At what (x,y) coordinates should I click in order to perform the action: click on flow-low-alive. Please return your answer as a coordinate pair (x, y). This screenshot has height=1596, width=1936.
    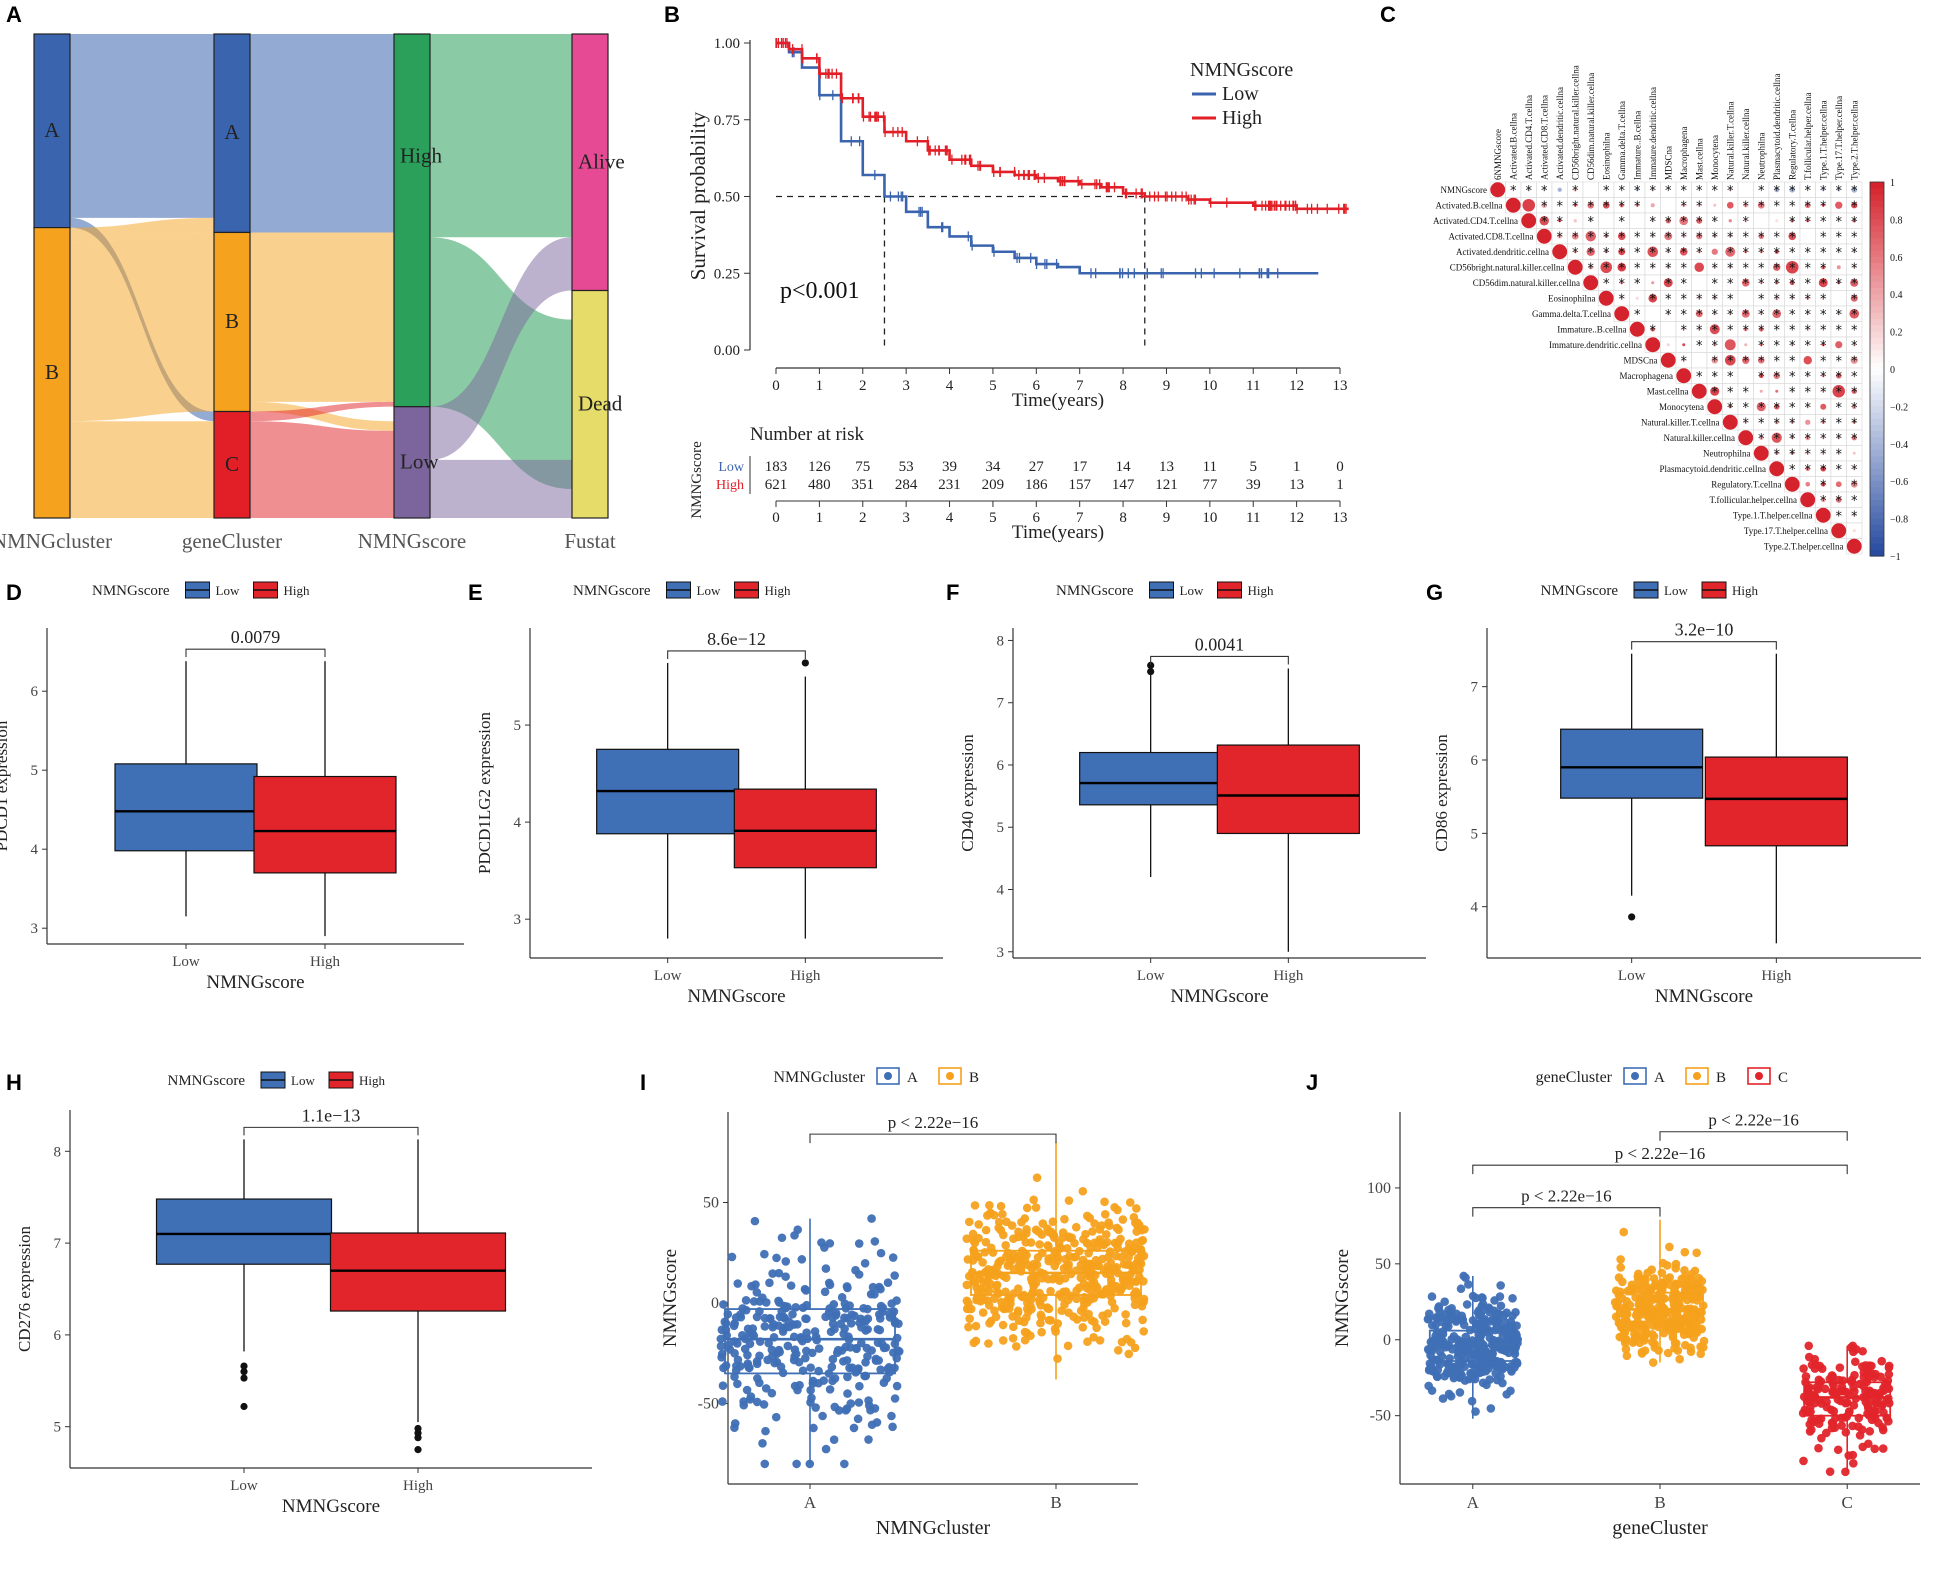
    Looking at the image, I should click on (501, 348).